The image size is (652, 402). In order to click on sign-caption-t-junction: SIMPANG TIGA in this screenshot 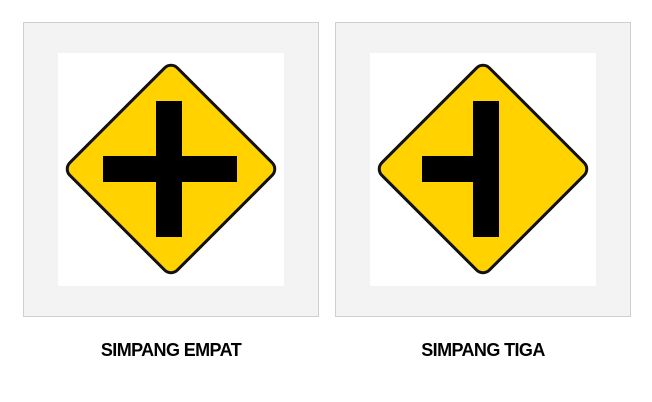, I will do `click(483, 350)`.